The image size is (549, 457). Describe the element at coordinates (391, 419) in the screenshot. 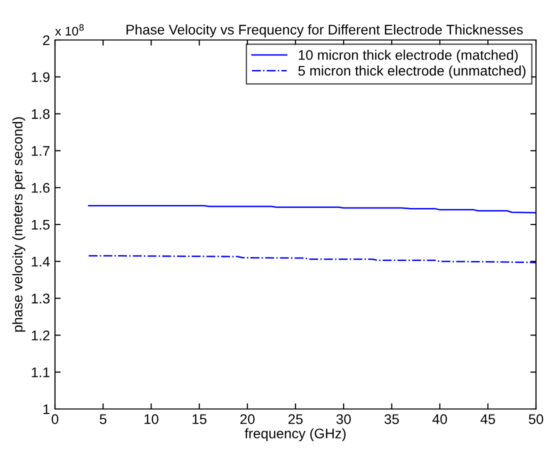

I see `x-tick-label: 35` at that location.